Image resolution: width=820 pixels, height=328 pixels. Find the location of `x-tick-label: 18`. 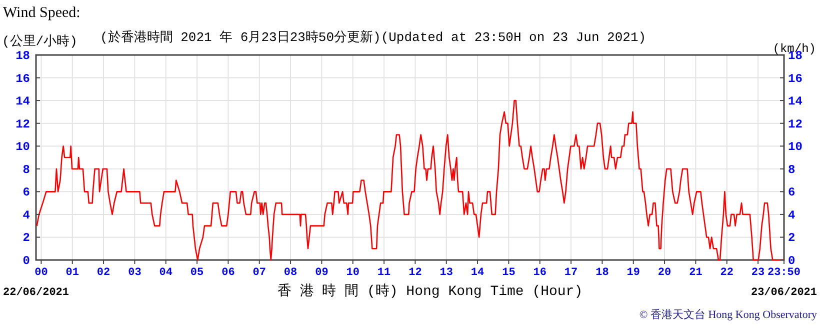

x-tick-label: 18 is located at coordinates (603, 273).